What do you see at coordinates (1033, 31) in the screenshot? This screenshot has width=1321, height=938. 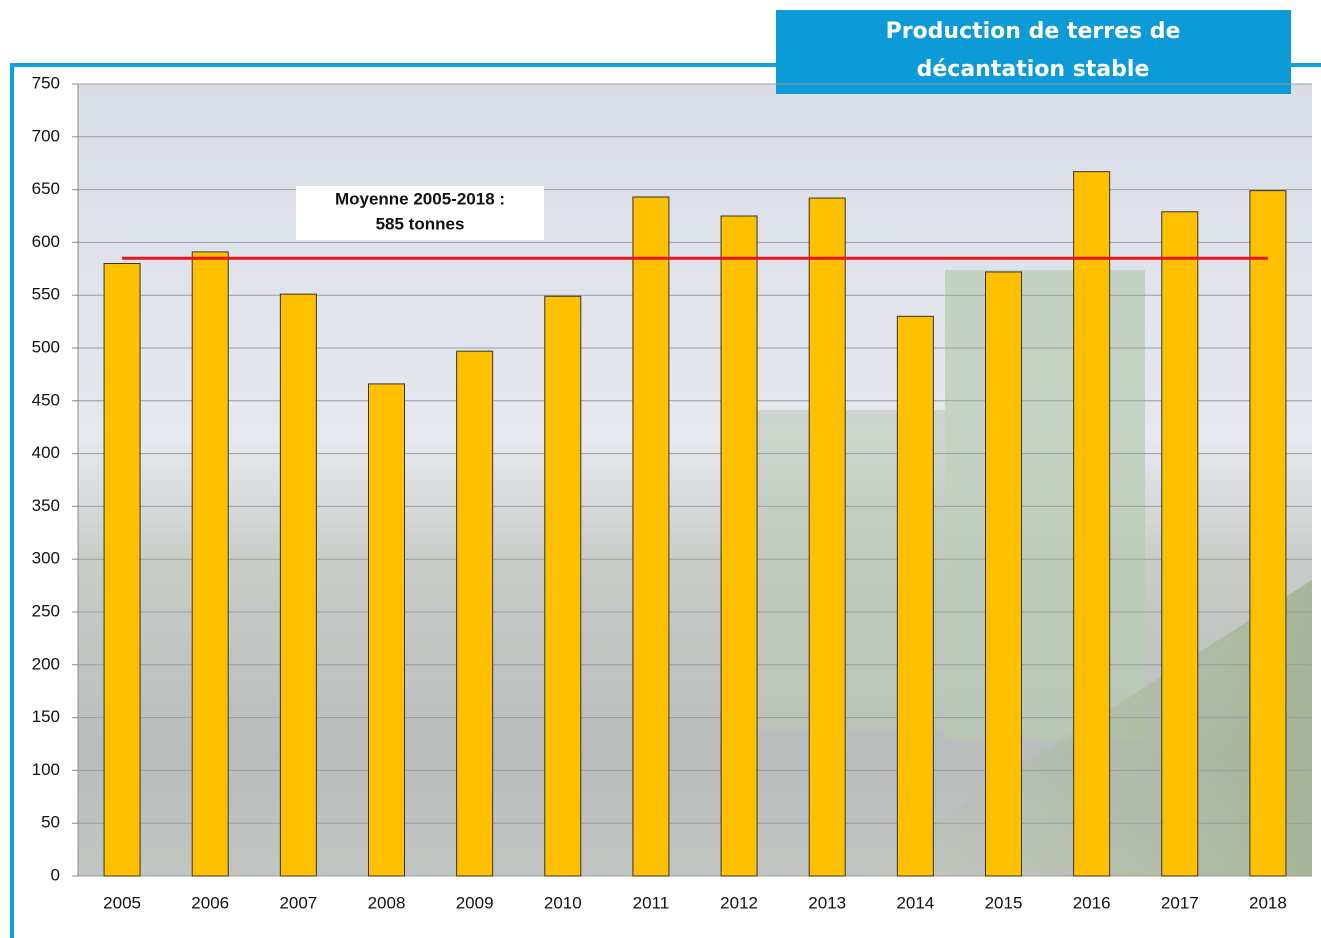 I see `chart-title: Production de terres de` at bounding box center [1033, 31].